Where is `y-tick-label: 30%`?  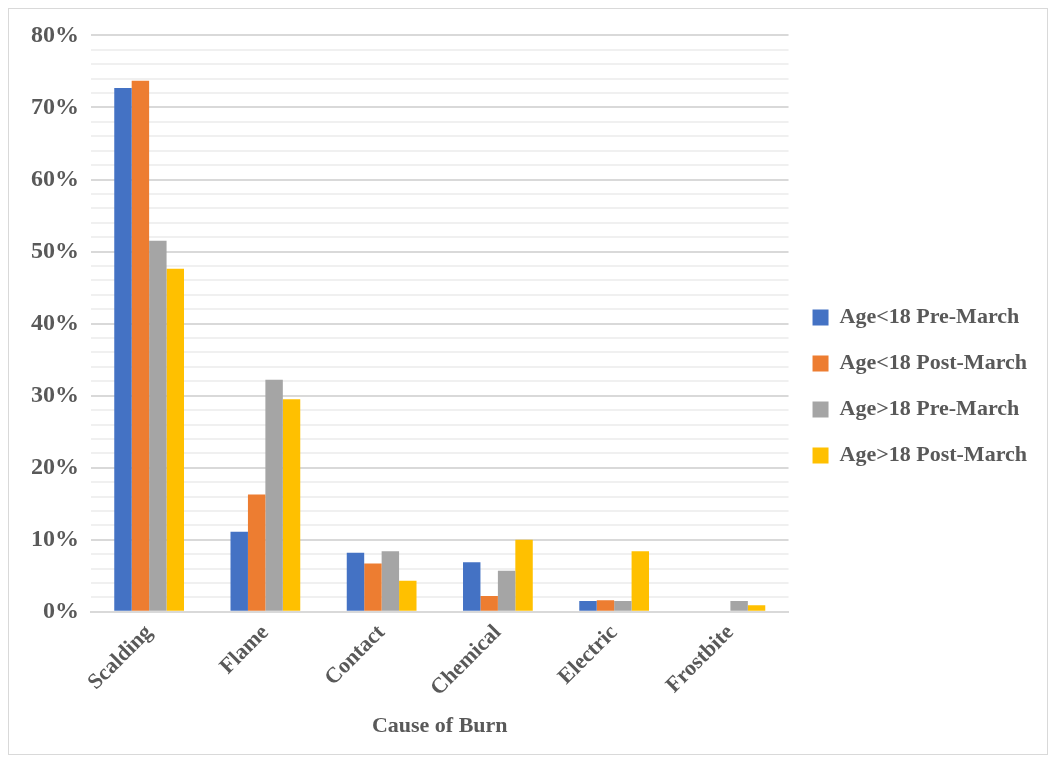 y-tick-label: 30% is located at coordinates (55, 393).